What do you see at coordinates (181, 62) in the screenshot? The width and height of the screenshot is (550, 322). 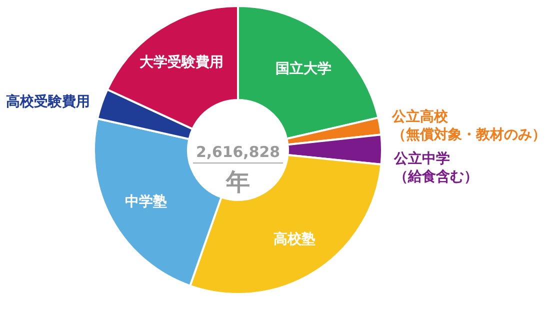 I see `slice-label: 大学受験費用` at bounding box center [181, 62].